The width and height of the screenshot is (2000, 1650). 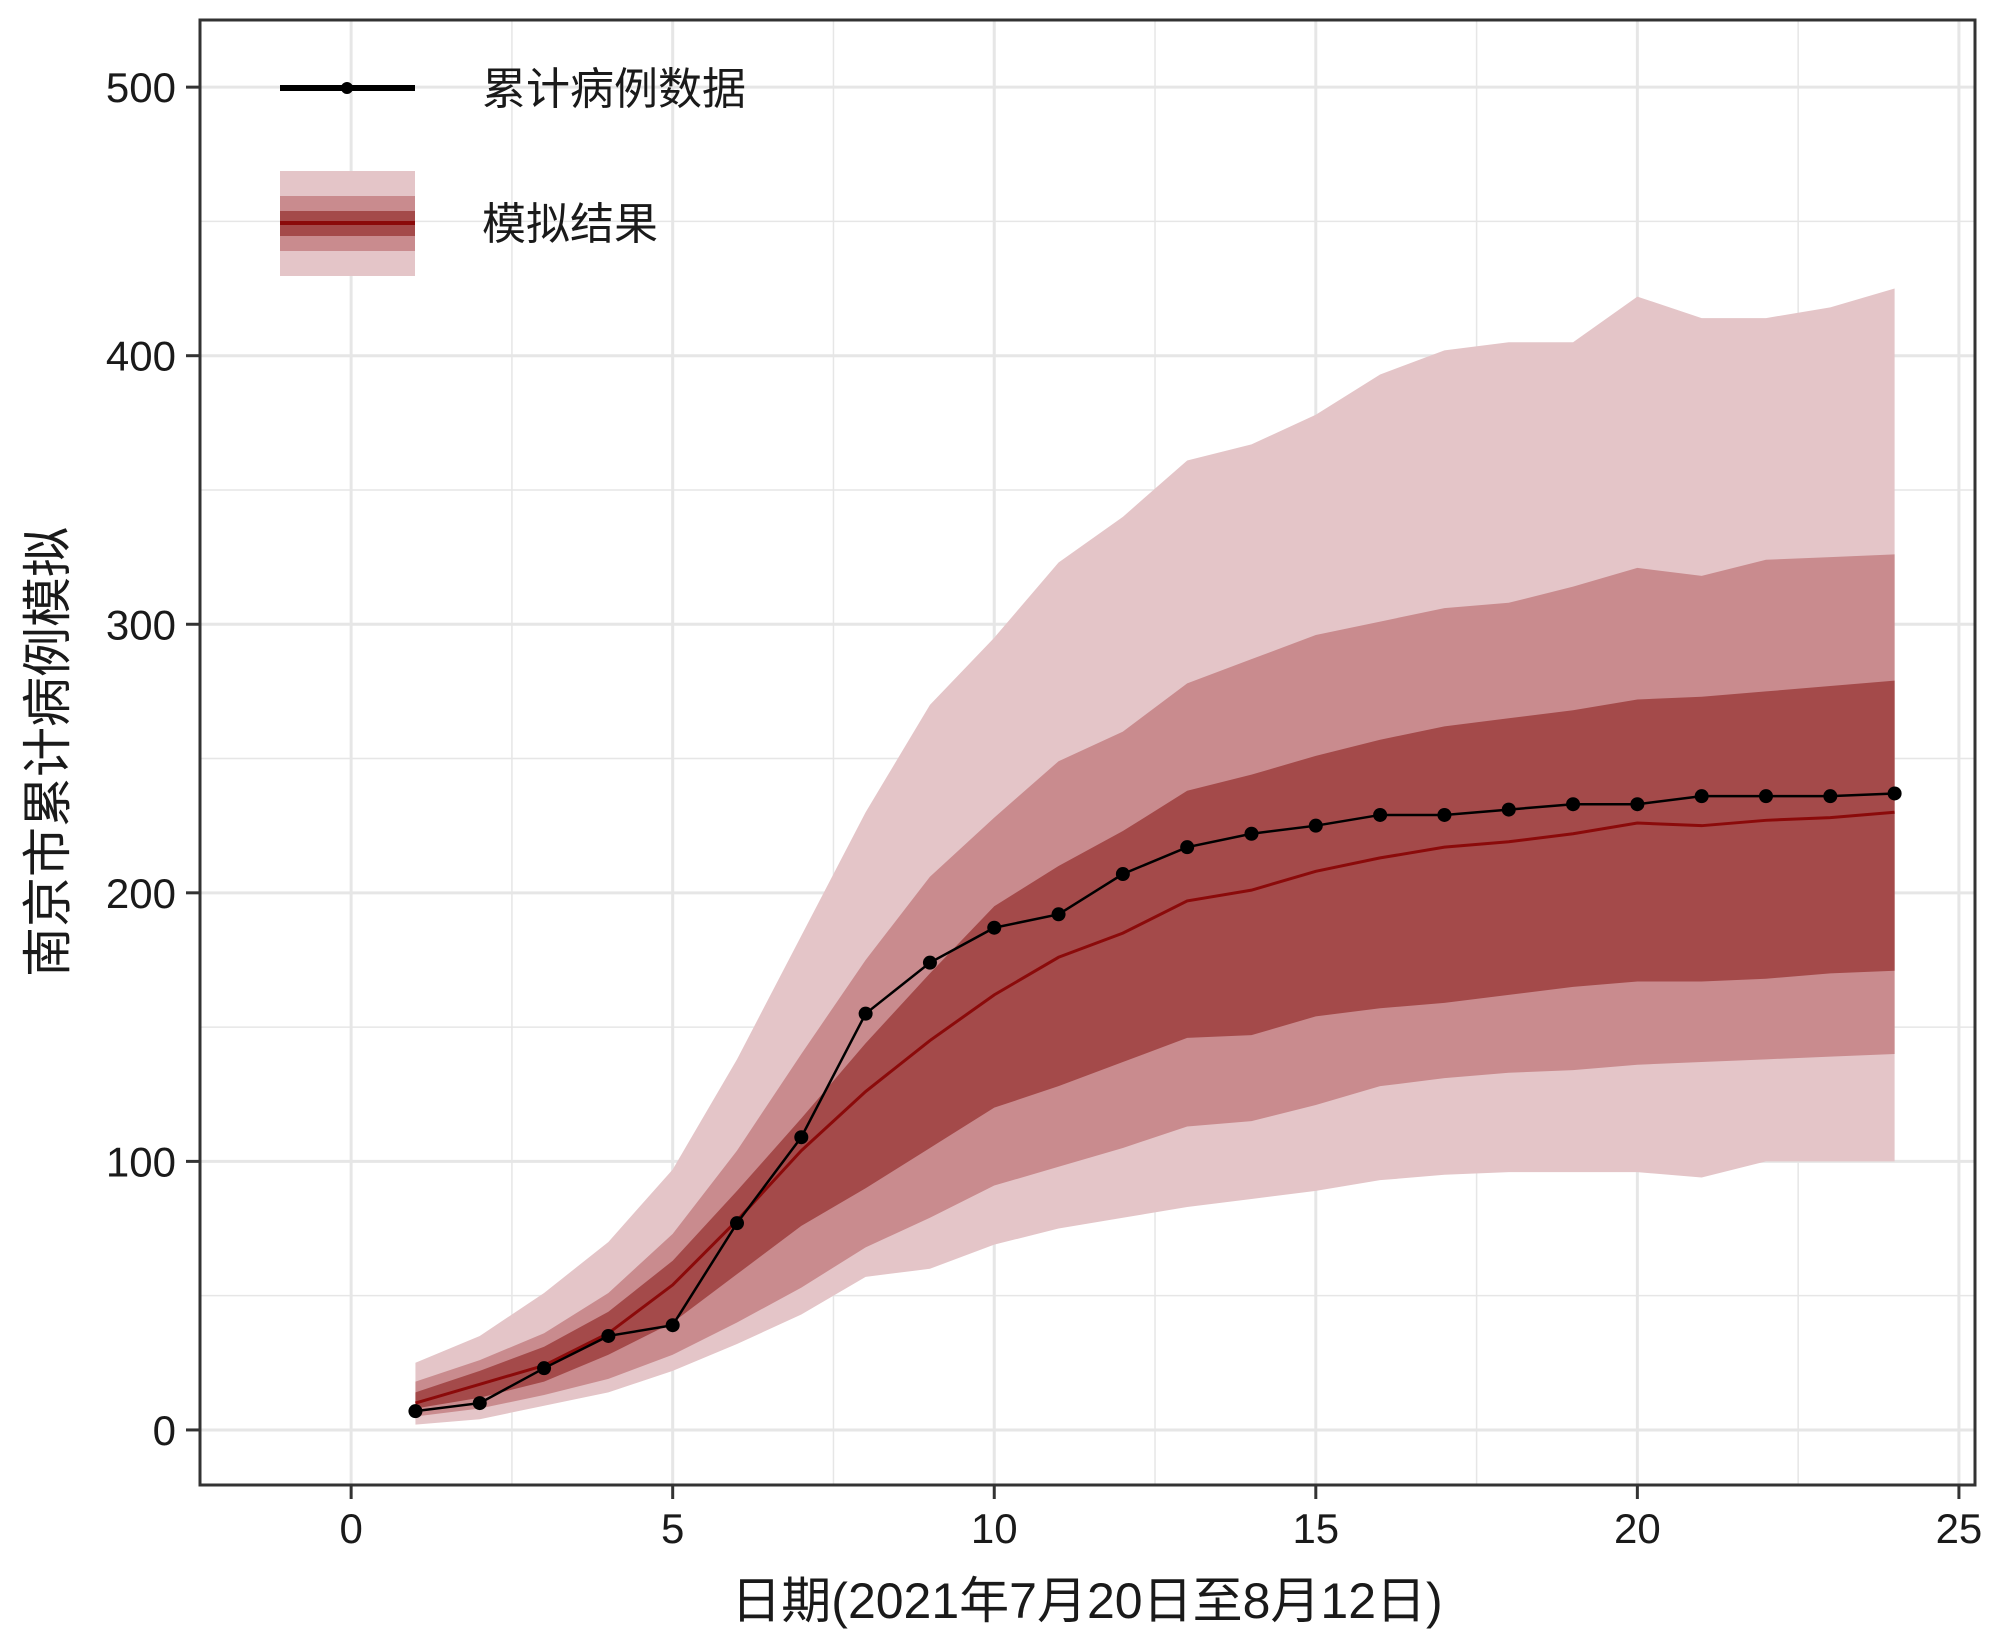 I want to click on y-tick-label: 0, so click(x=164, y=1430).